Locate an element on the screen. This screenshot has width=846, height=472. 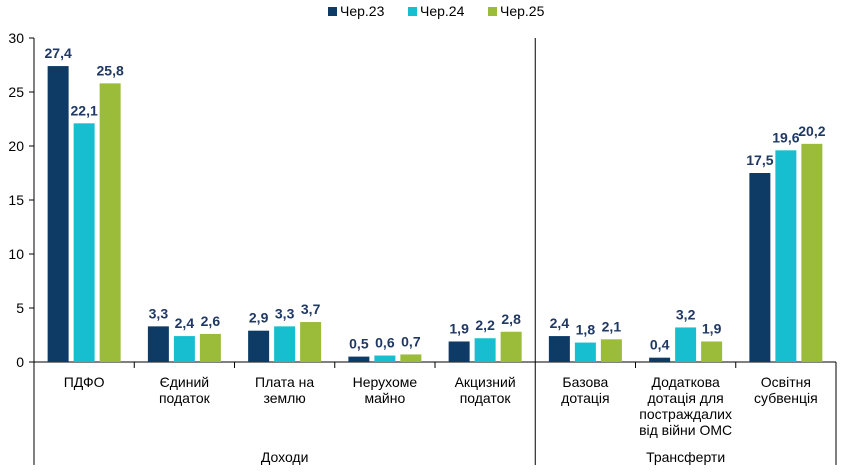
data-label: 22,1 is located at coordinates (84, 110).